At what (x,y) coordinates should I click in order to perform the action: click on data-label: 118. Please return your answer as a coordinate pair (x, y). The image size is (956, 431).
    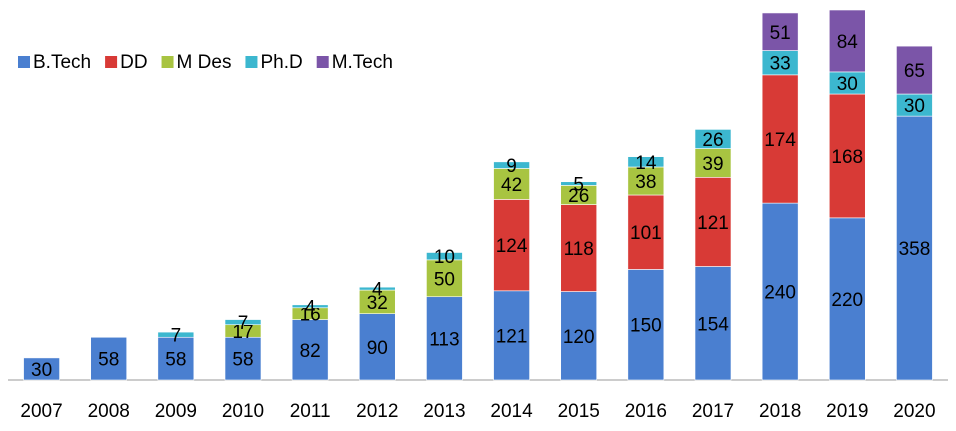
    Looking at the image, I should click on (579, 249).